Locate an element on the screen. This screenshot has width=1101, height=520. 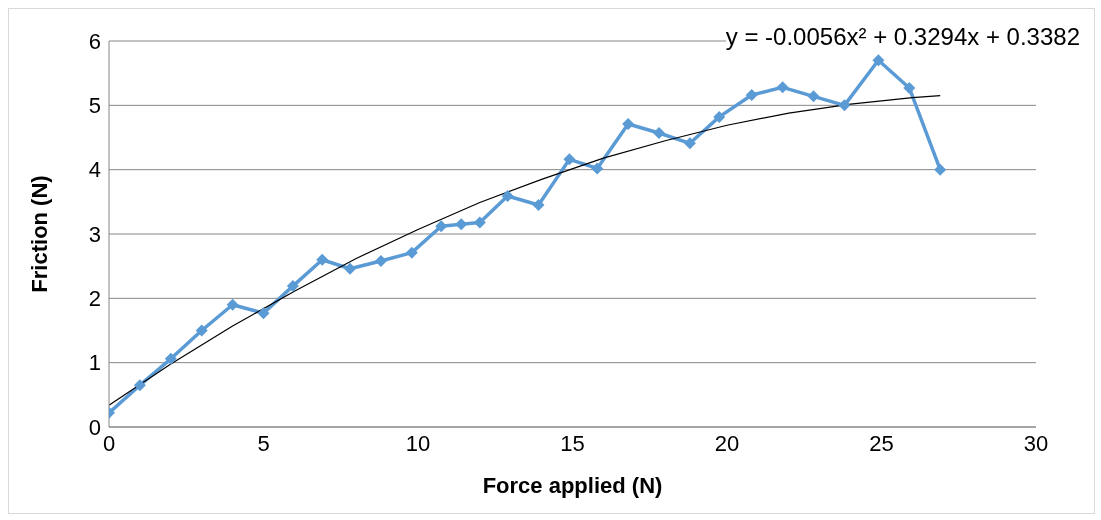
x-tick-label: 30 is located at coordinates (1036, 443).